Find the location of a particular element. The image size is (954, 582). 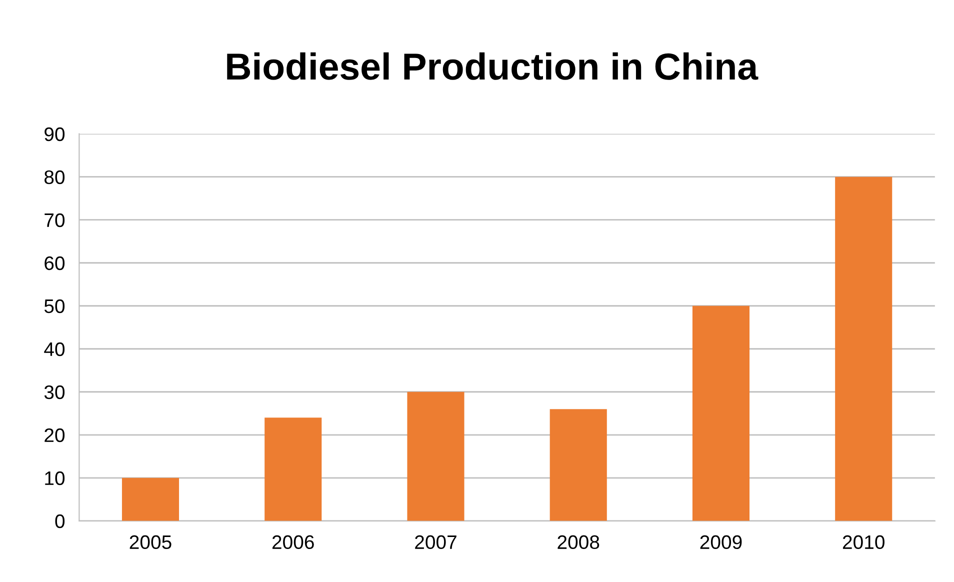

y-tick-label: 0 is located at coordinates (60, 521).